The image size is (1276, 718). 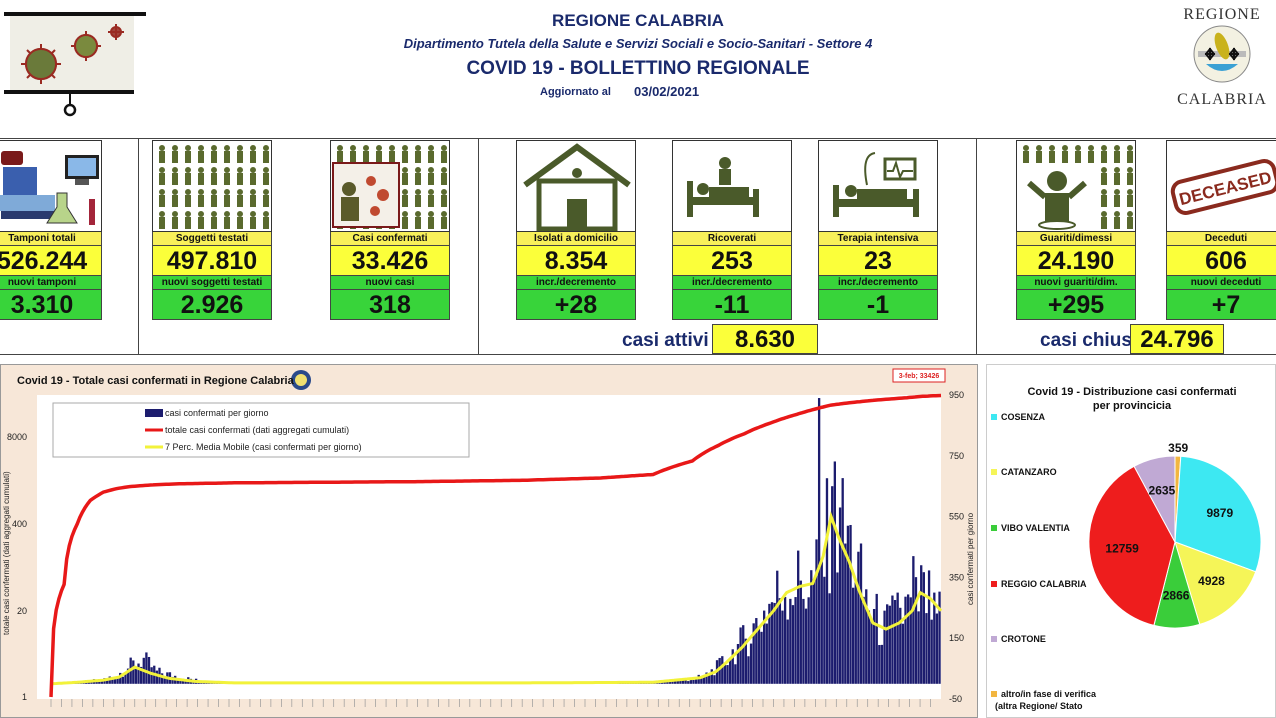 What do you see at coordinates (732, 305) in the screenshot?
I see `kpi-sub-value: -11` at bounding box center [732, 305].